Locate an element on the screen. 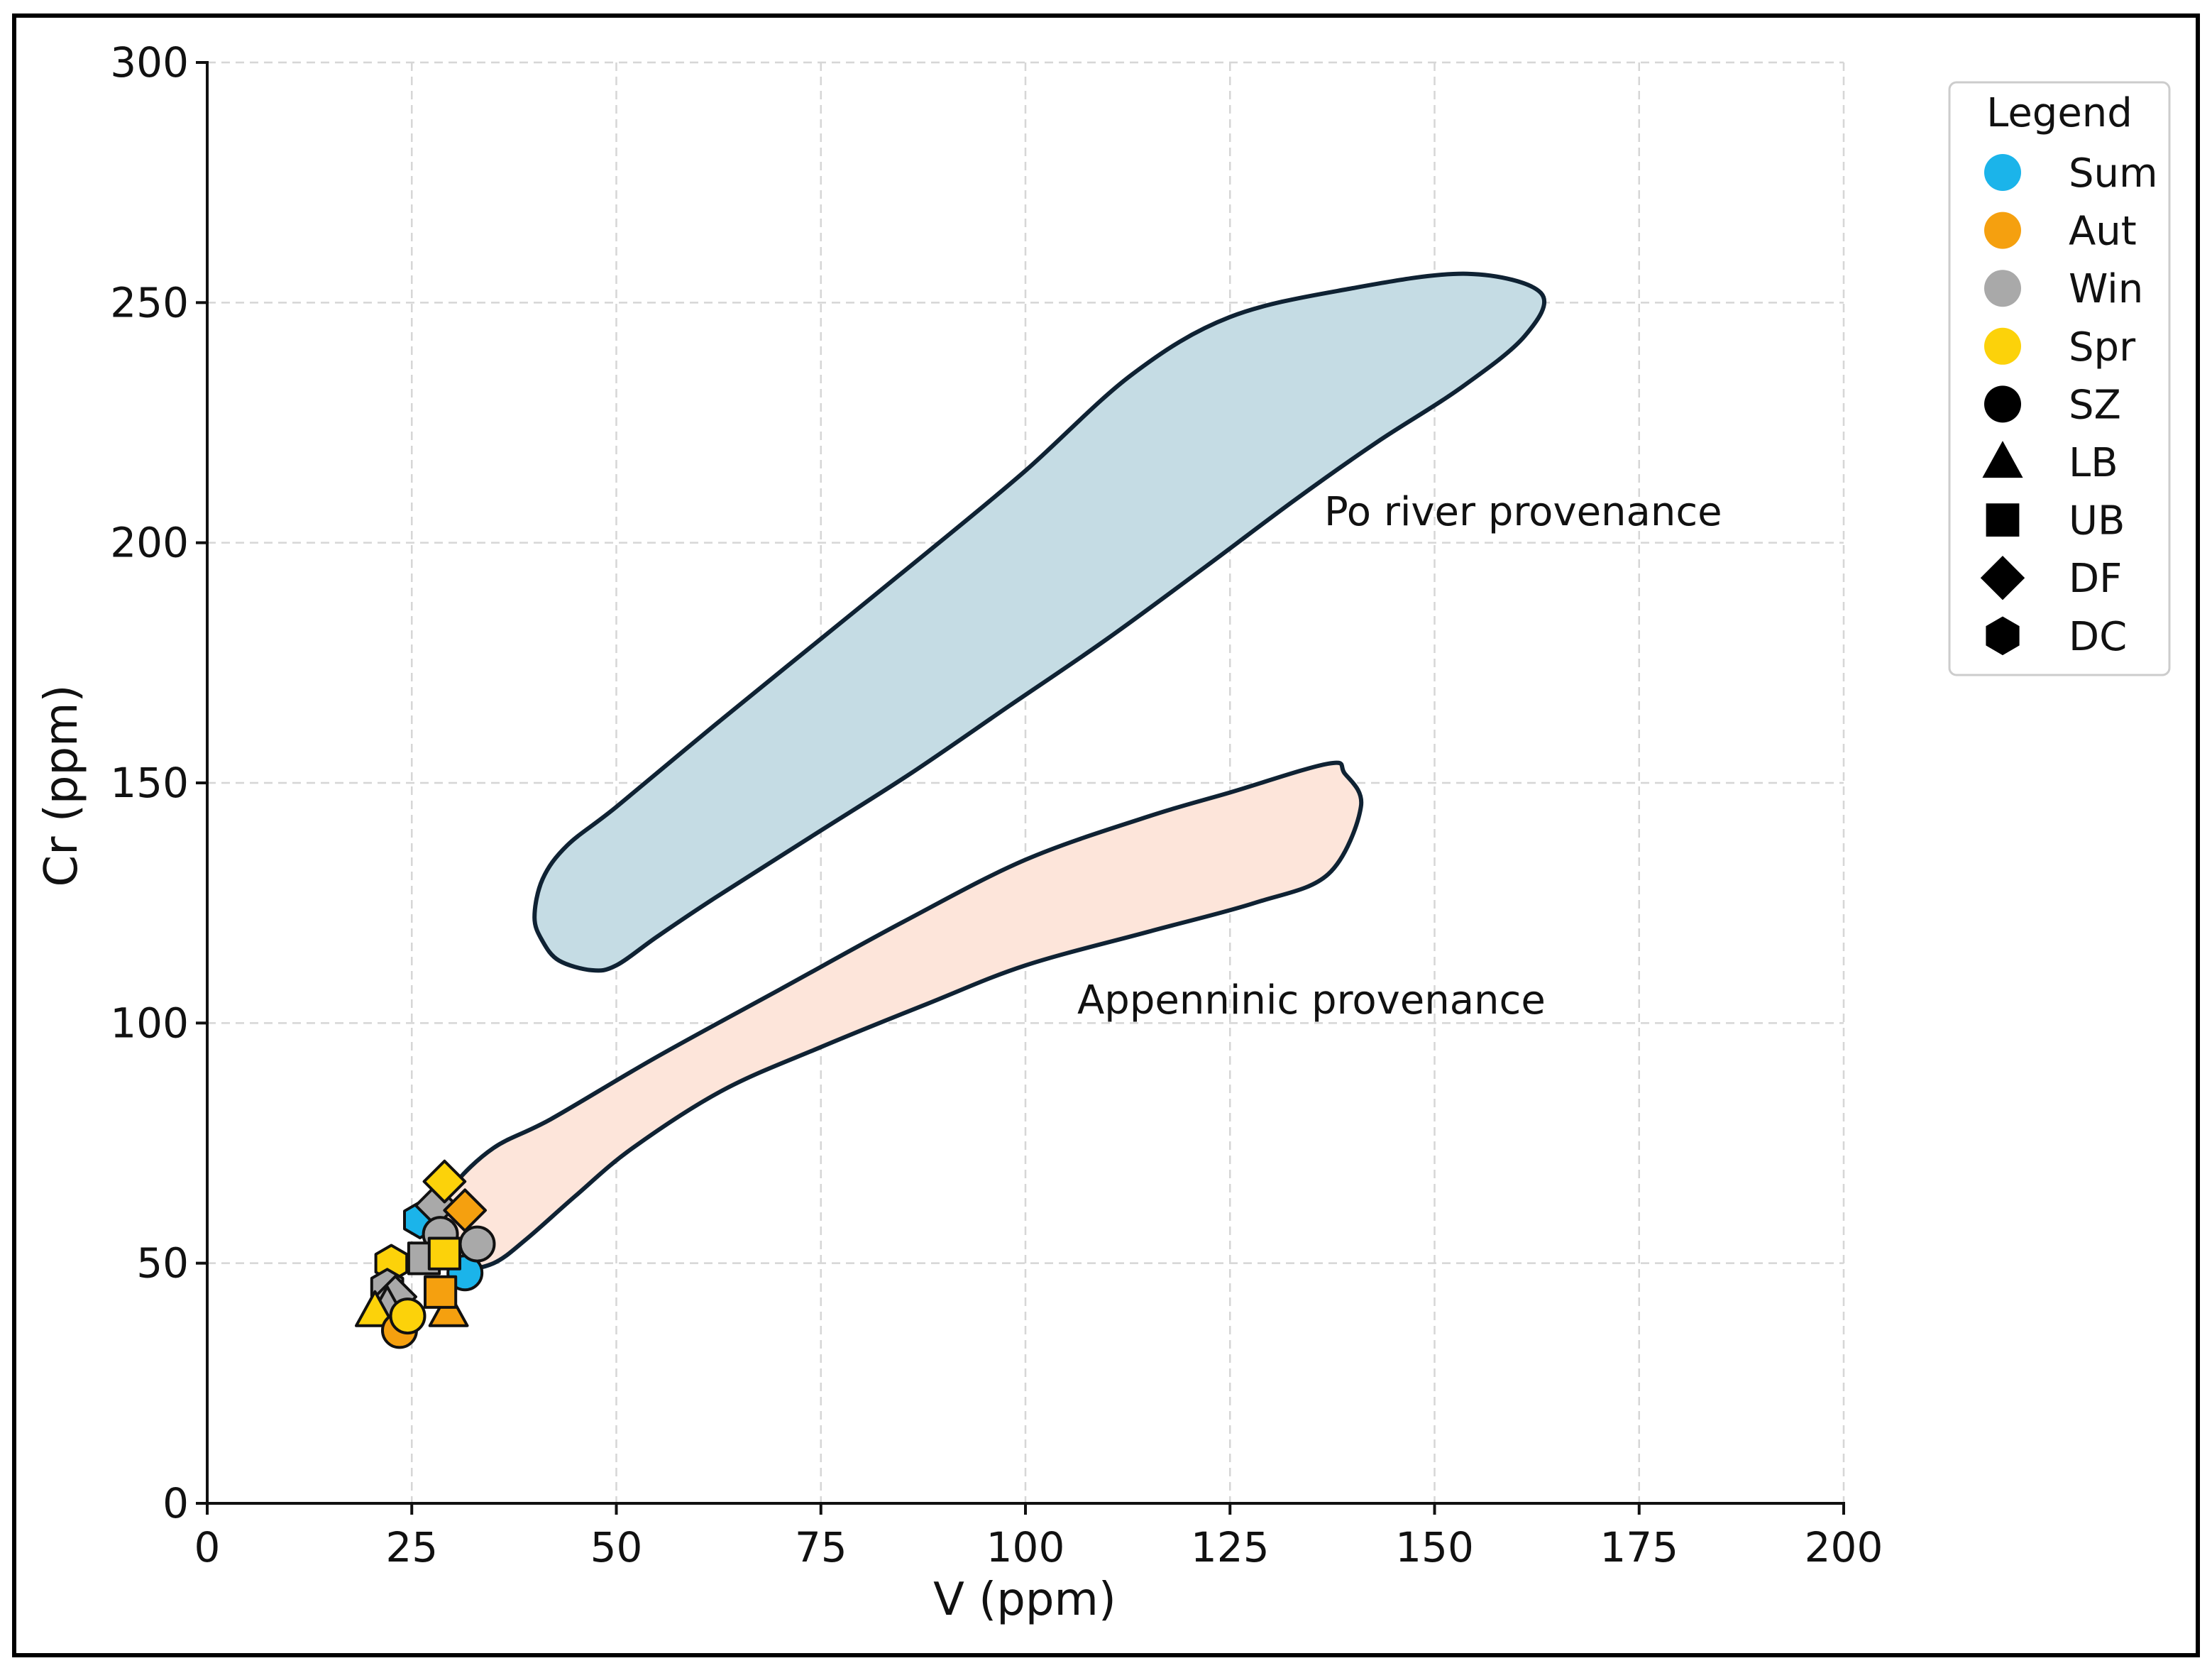 Image resolution: width=2212 pixels, height=1668 pixels. legend-label-aut: Aut is located at coordinates (2103, 232).